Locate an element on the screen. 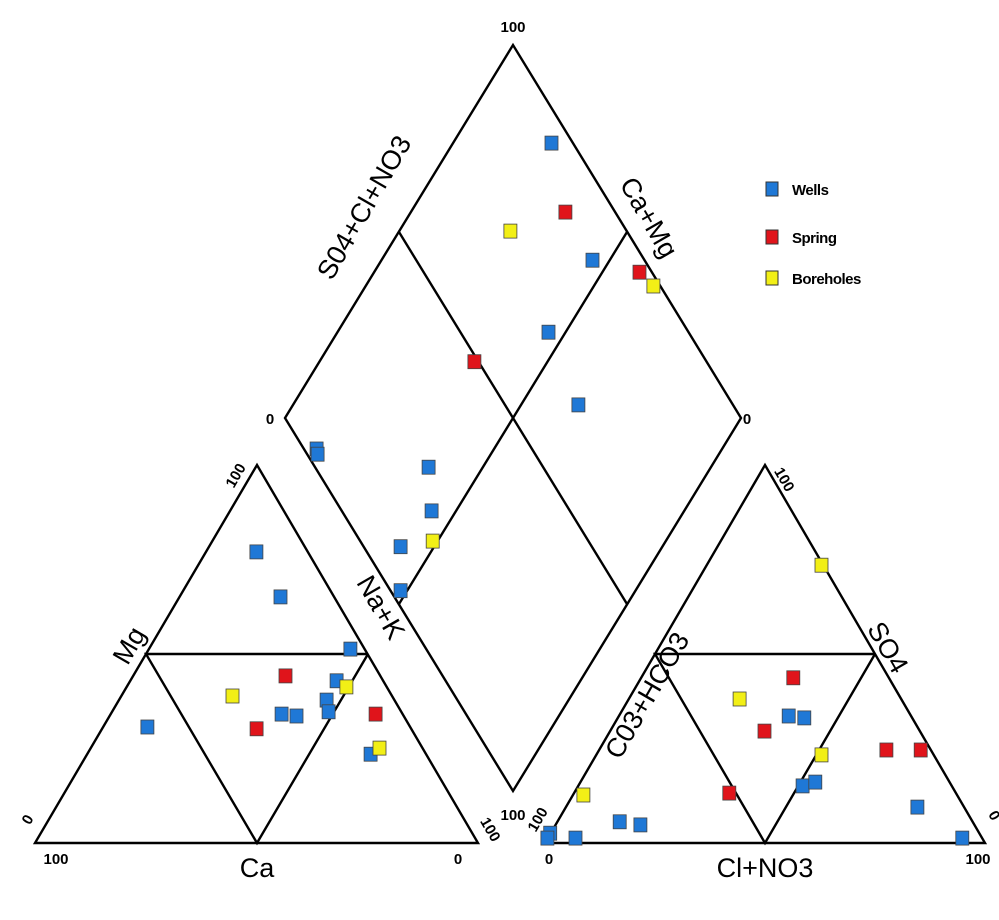 The image size is (999, 920). tick-anion-top: 100 is located at coordinates (783, 480).